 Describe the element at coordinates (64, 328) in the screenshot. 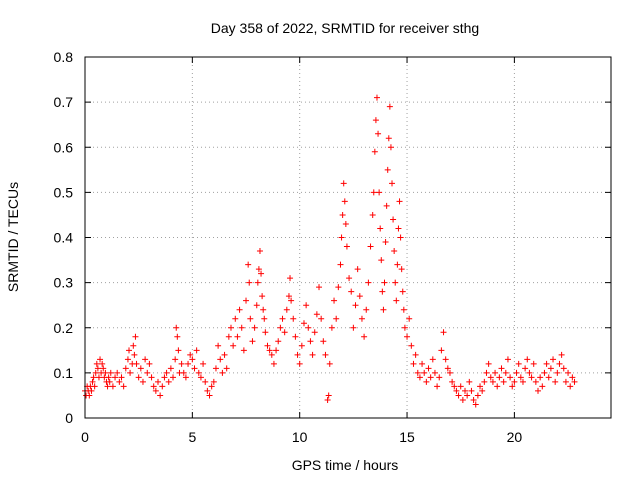

I see `y-tick-label: 0.2` at that location.